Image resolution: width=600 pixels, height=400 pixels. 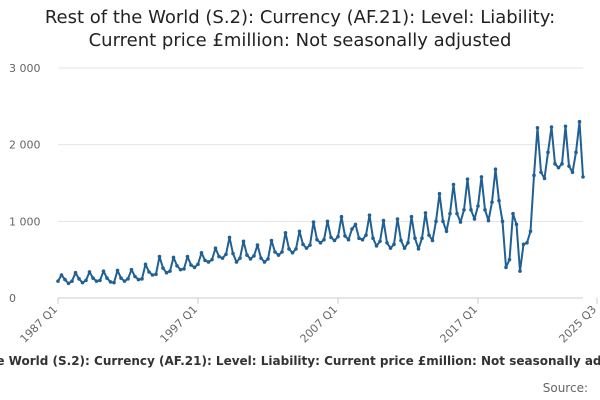 What do you see at coordinates (578, 324) in the screenshot?
I see `x-tick-label: 2025 Q3` at bounding box center [578, 324].